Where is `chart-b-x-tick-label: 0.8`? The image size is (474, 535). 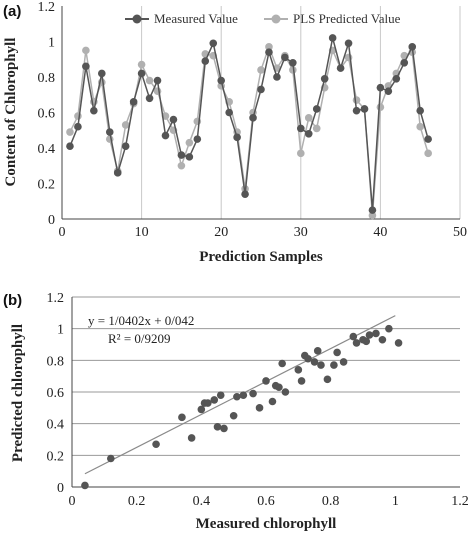
chart-b-x-tick-label: 0.8 is located at coordinates (331, 501).